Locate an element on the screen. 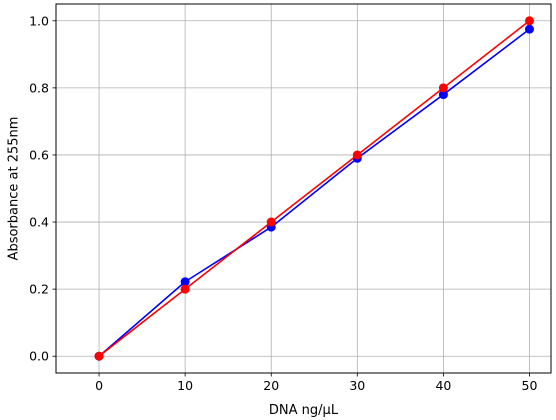 The image size is (556, 420). y-tick-label: 0.6 is located at coordinates (39, 154).